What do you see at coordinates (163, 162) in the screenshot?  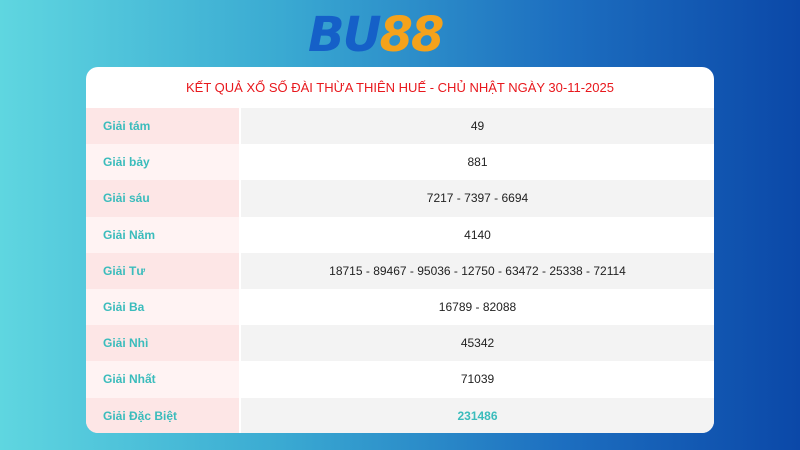 I see `prize-label: Giải bảy` at bounding box center [163, 162].